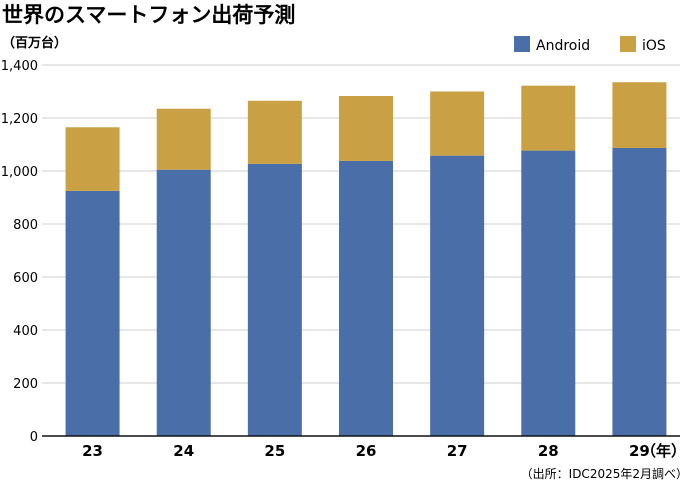 The height and width of the screenshot is (484, 691). What do you see at coordinates (522, 44) in the screenshot?
I see `legend-swatch-android` at bounding box center [522, 44].